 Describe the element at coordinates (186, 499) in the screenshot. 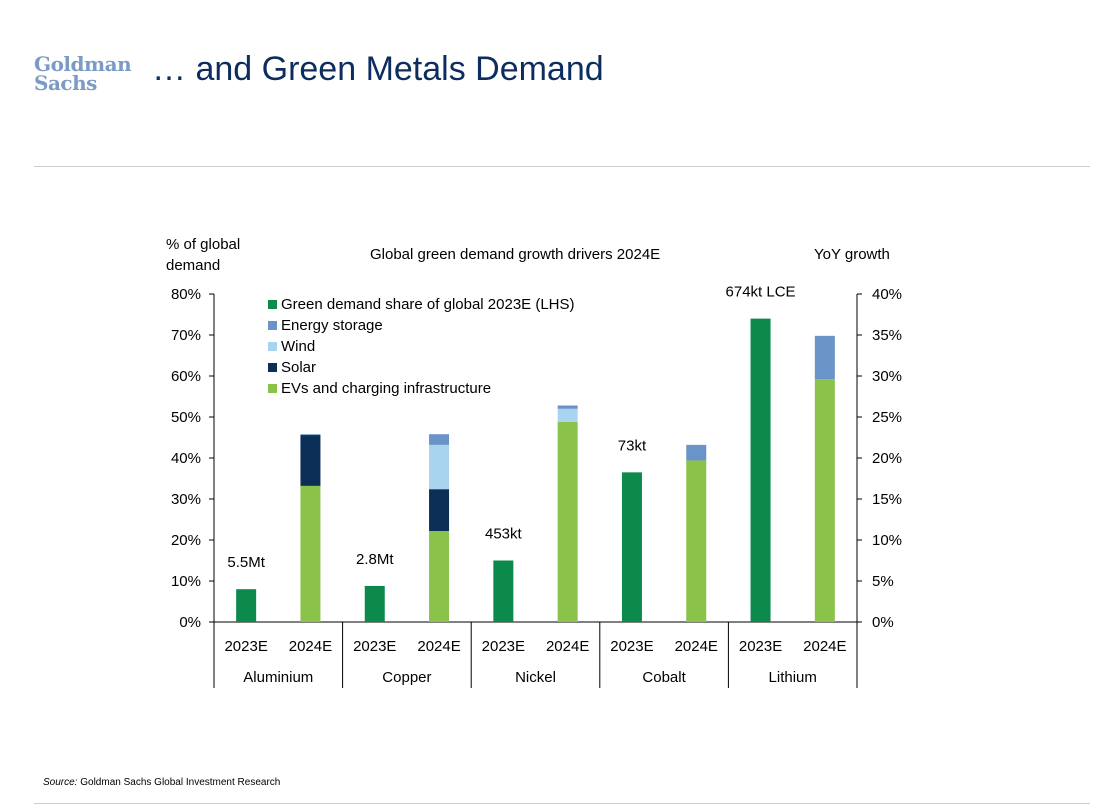

I see `left-tick-label: 30%` at that location.